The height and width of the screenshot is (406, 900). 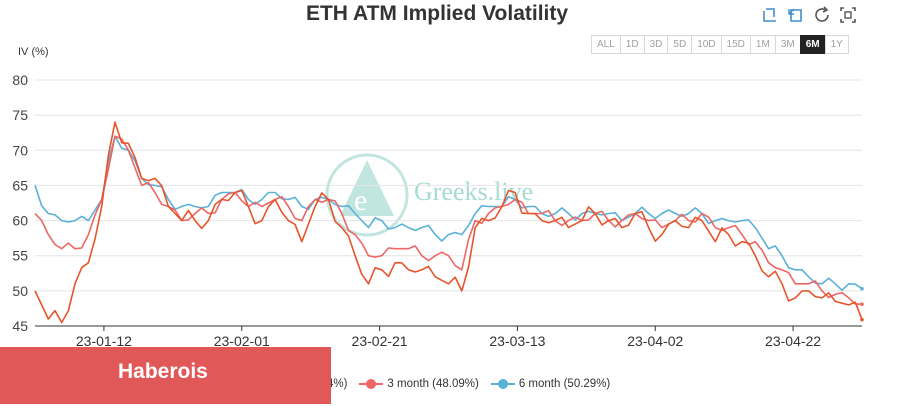 What do you see at coordinates (165, 375) in the screenshot?
I see `brand-banner: Haberois` at bounding box center [165, 375].